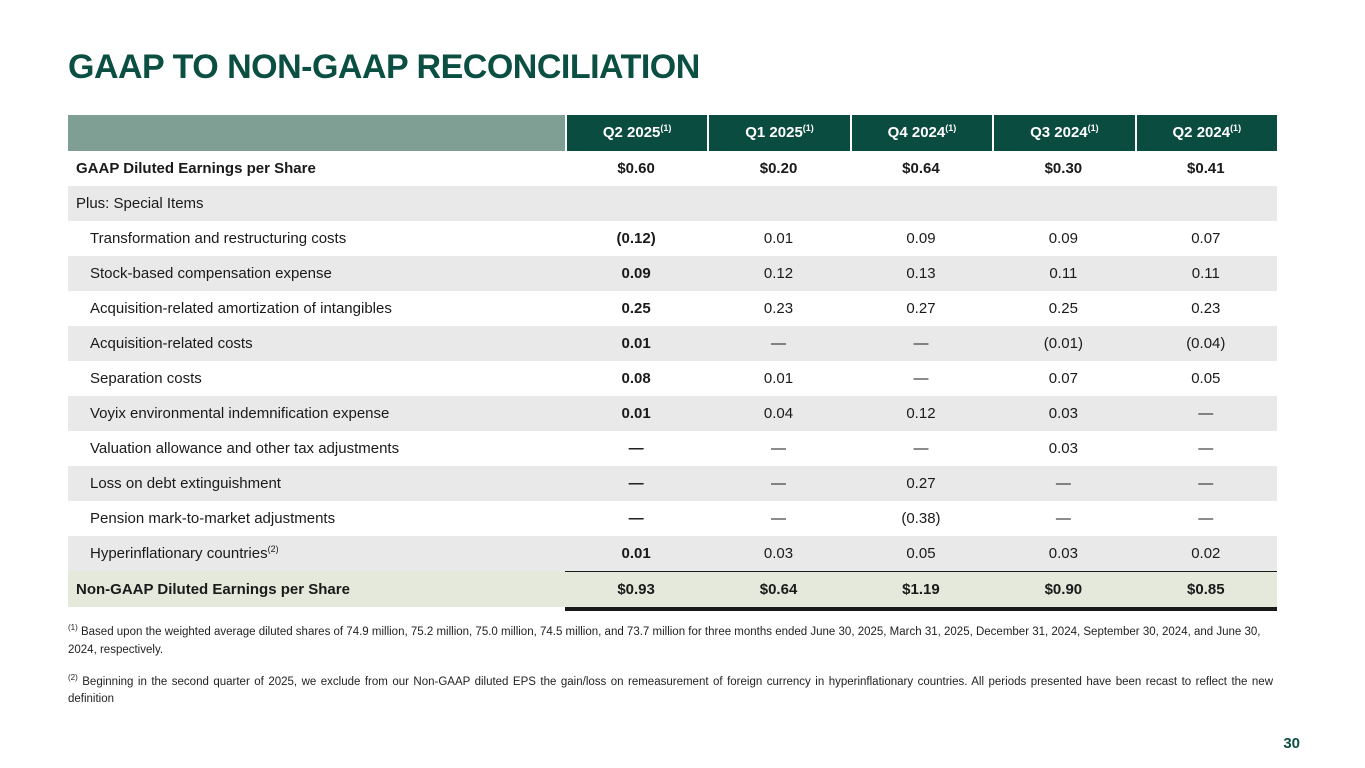 The width and height of the screenshot is (1365, 768). I want to click on value-cell: 0.02, so click(1206, 553).